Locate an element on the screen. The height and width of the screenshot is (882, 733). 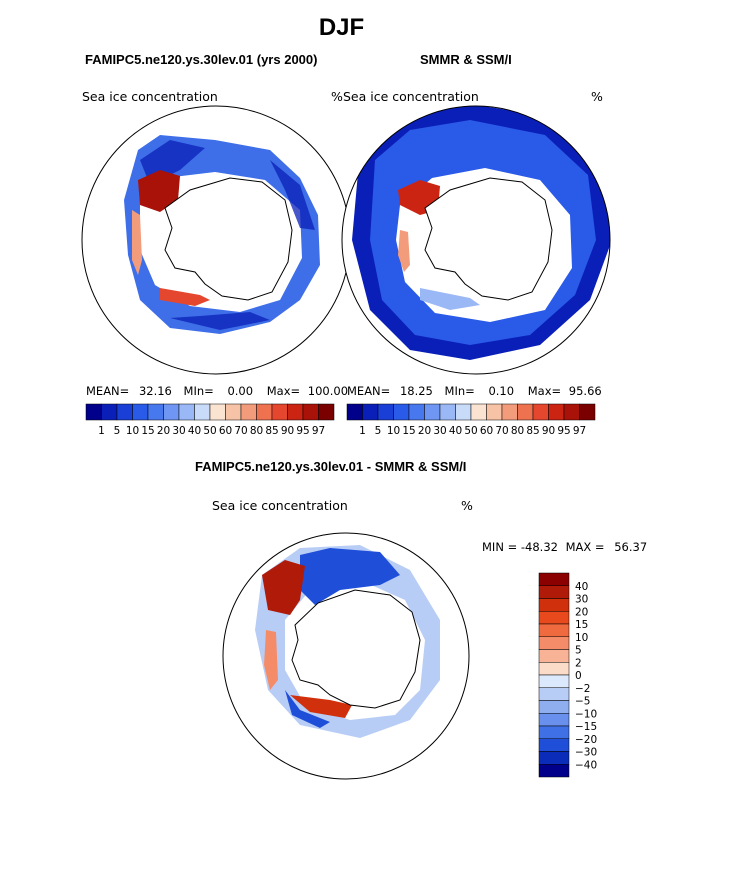
colorbar-tick-label: 2 is located at coordinates (578, 663).